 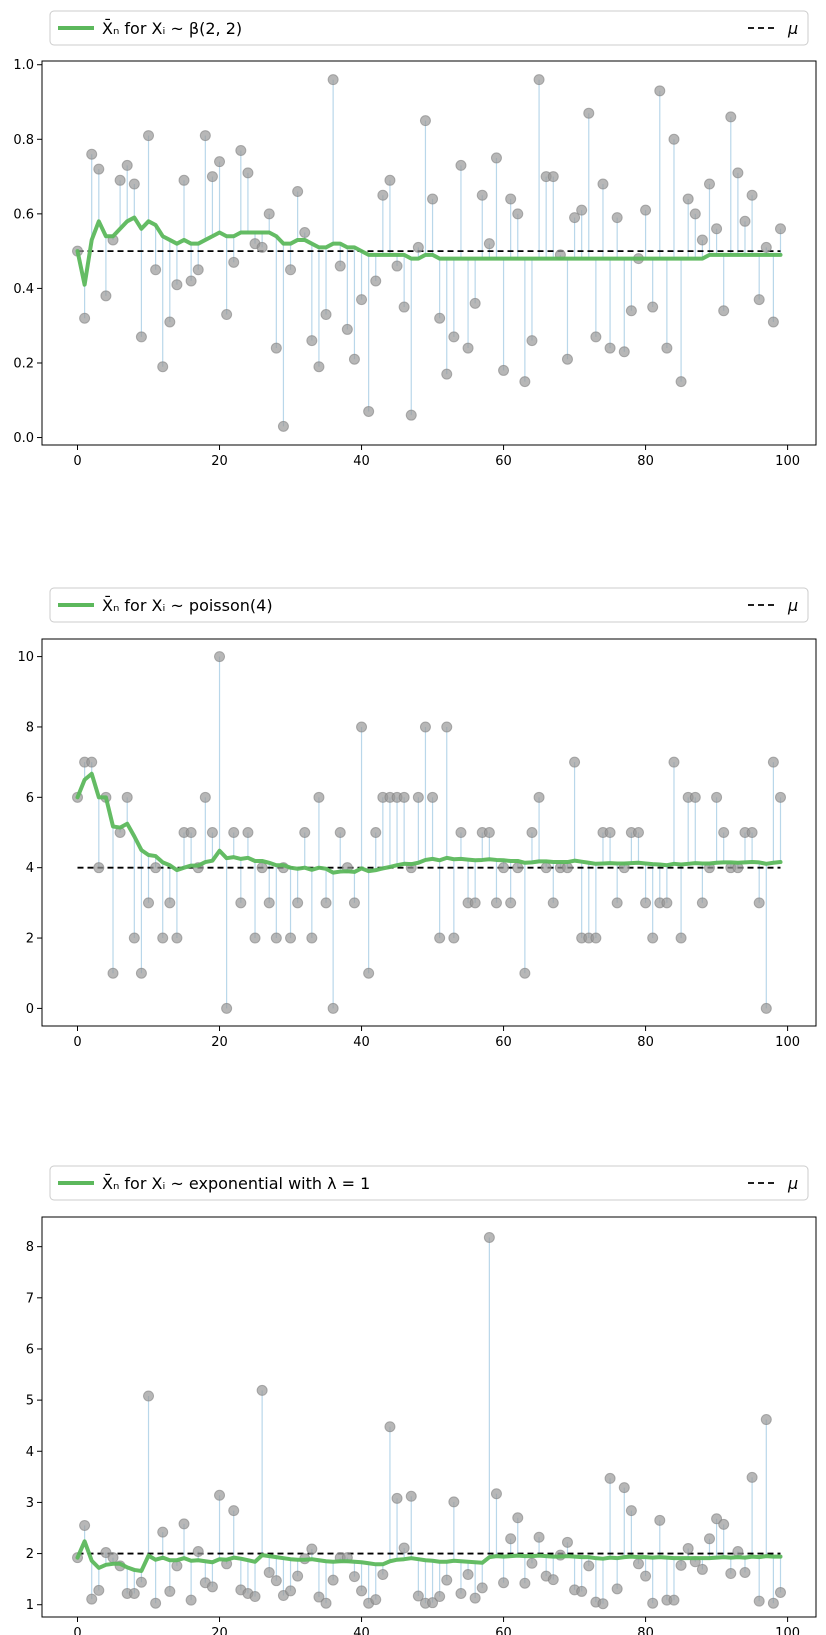 What do you see at coordinates (23, 140) in the screenshot?
I see `y-tick-label: 0.8` at bounding box center [23, 140].